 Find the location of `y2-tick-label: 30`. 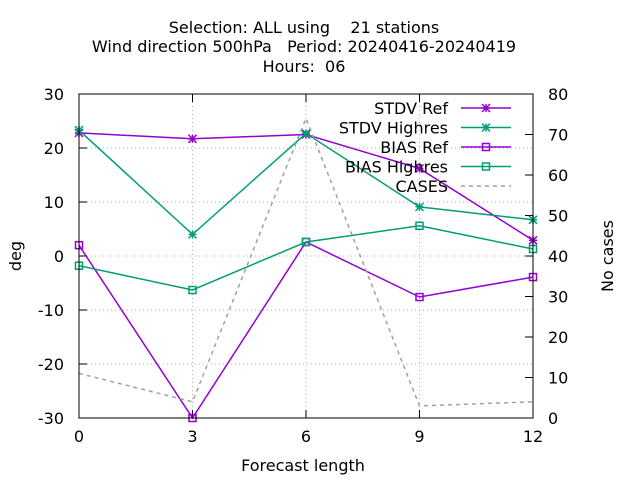

y2-tick-label: 30 is located at coordinates (558, 297).